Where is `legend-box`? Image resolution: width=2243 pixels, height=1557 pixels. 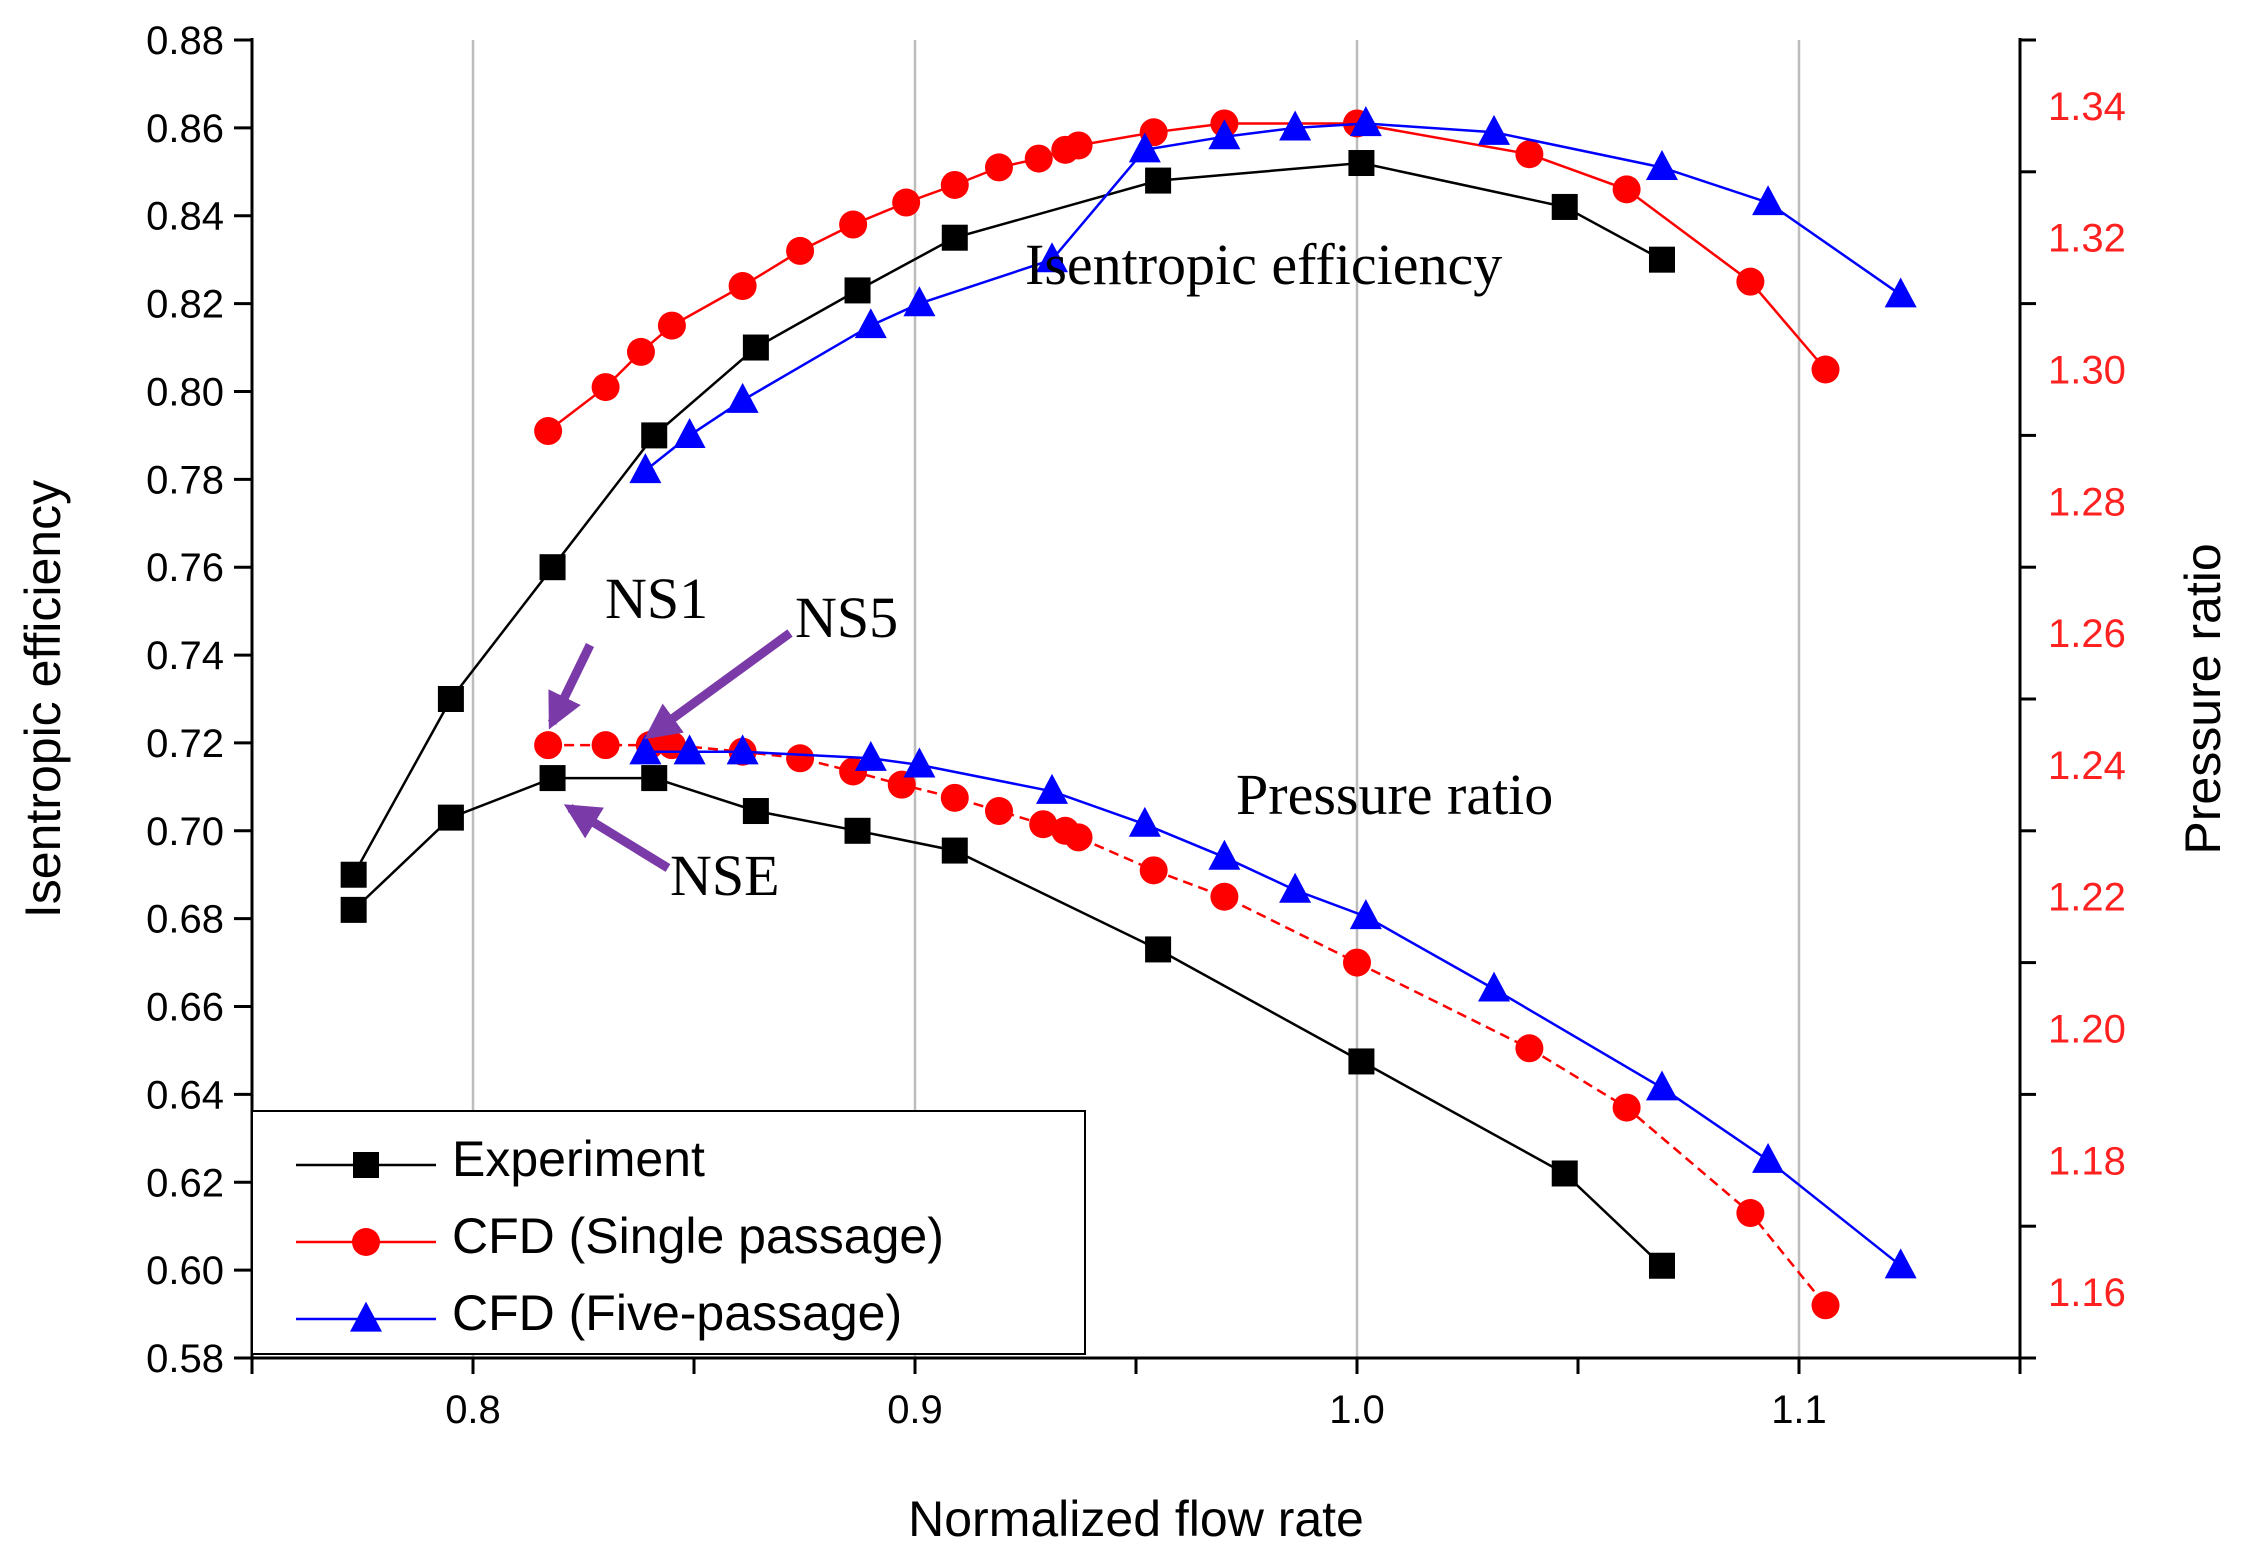
legend-box is located at coordinates (668, 1232).